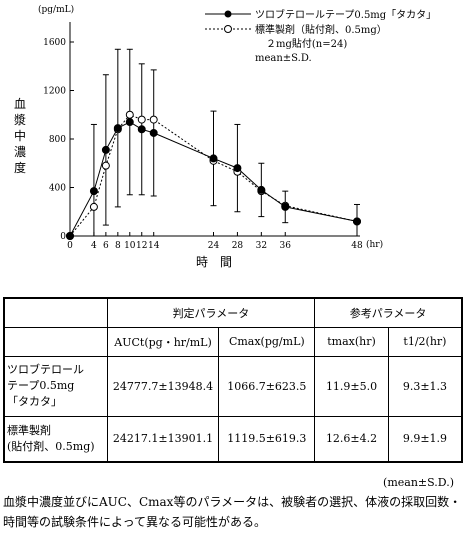  I want to click on table-note: (mean±S.D.), so click(418, 482).